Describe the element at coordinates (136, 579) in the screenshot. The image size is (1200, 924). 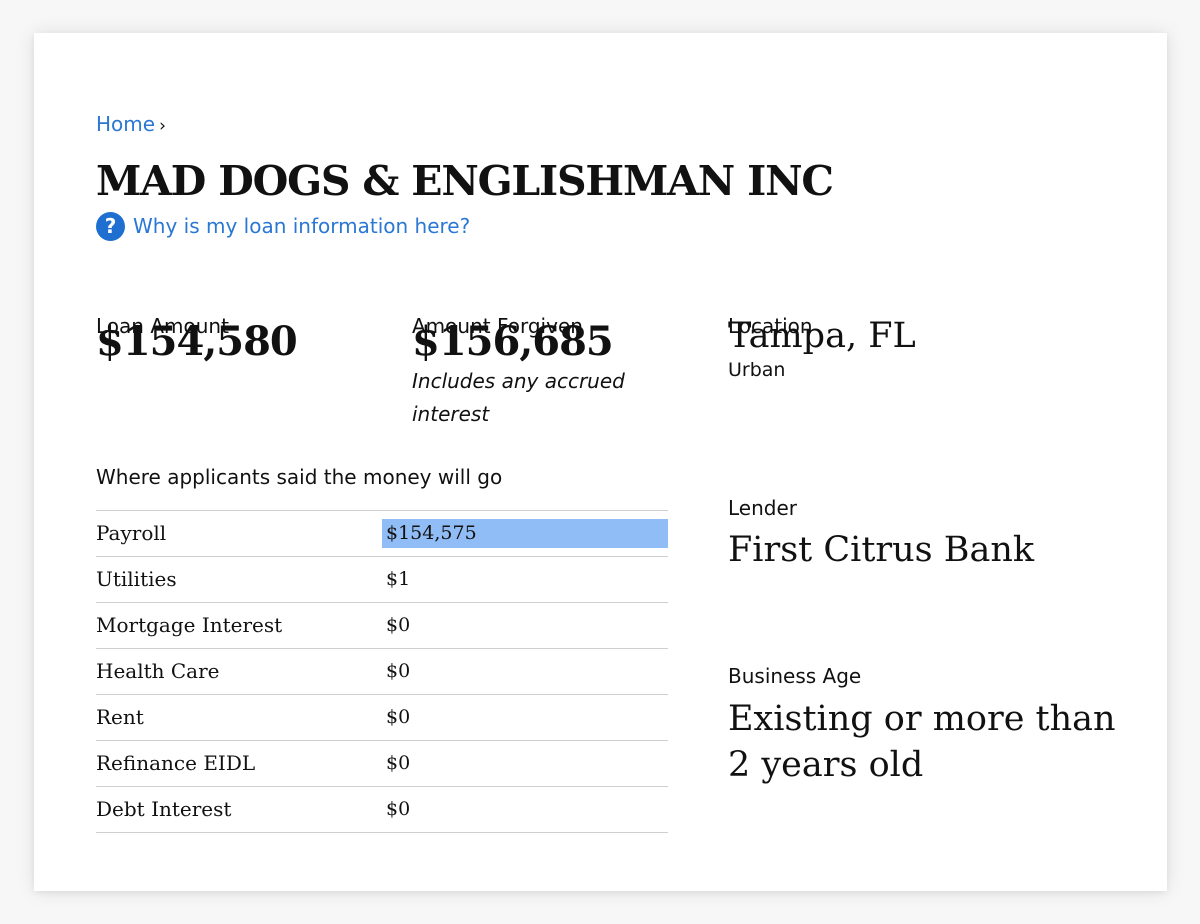
I see `allocation-category: Utilities` at that location.